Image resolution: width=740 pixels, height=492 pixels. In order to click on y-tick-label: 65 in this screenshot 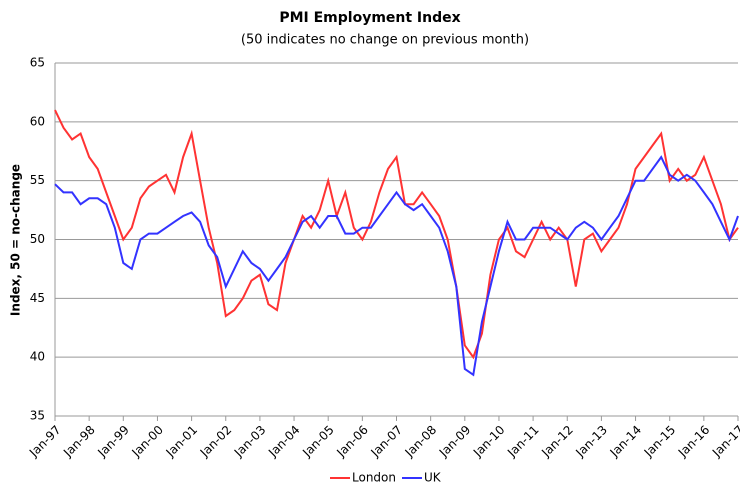, I will do `click(37, 63)`.